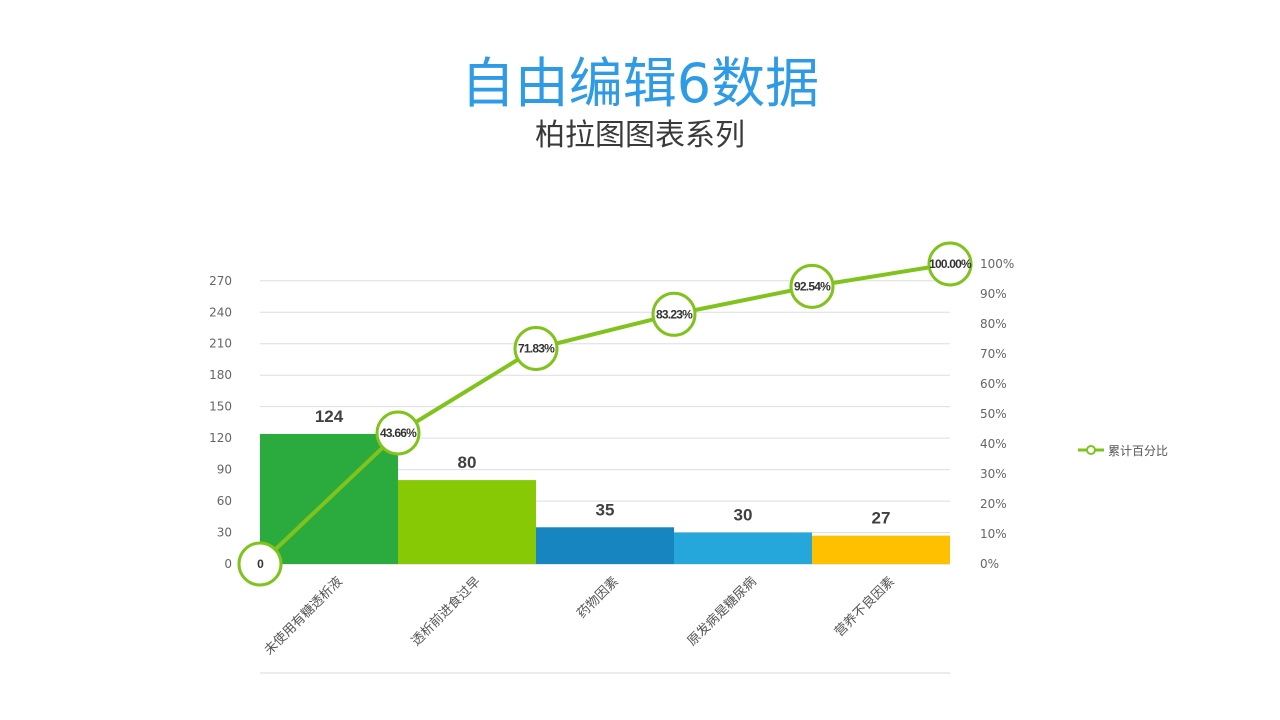  What do you see at coordinates (640, 135) in the screenshot?
I see `chart-subtitle: 柏拉图图表系列` at bounding box center [640, 135].